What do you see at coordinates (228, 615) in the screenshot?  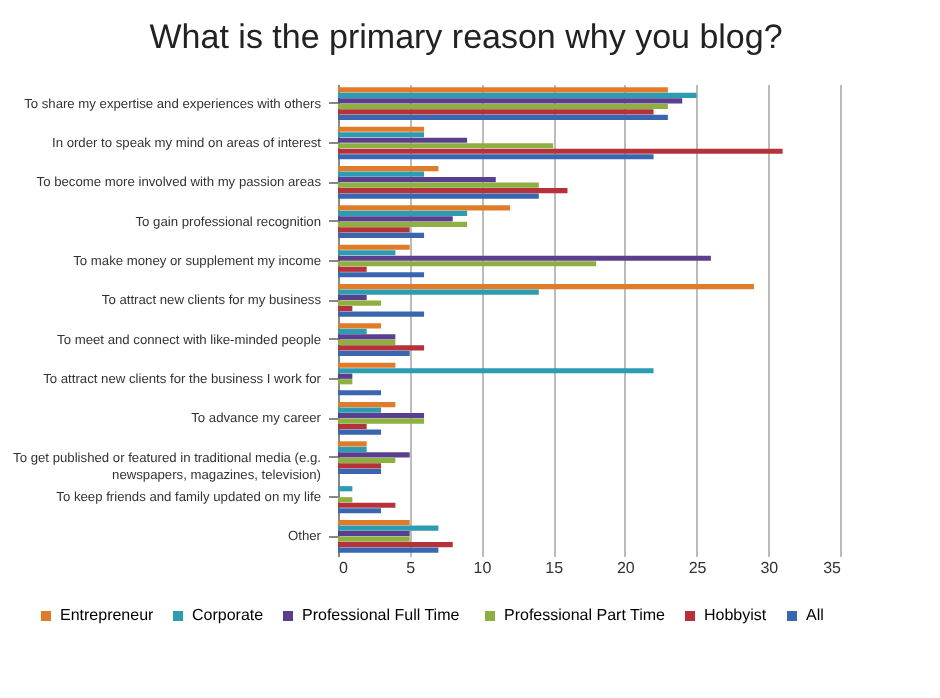 I see `legend-label: Corporate` at bounding box center [228, 615].